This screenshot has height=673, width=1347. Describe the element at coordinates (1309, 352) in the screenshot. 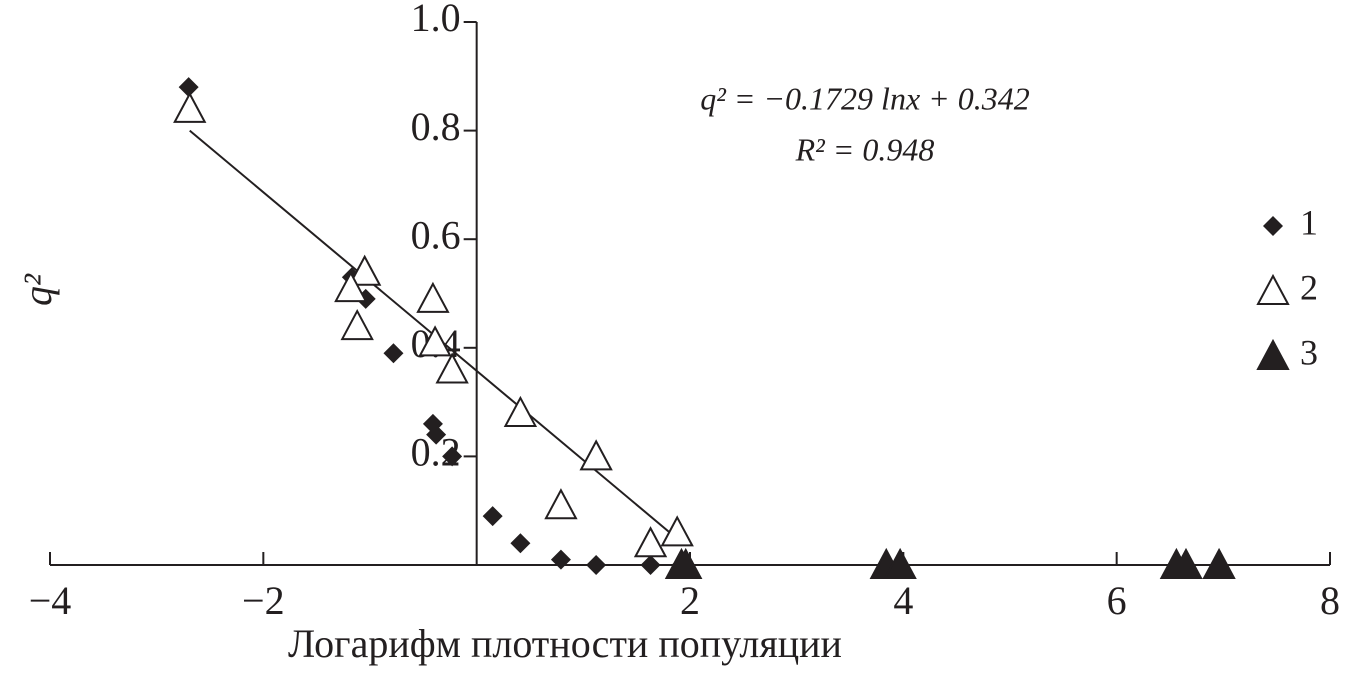

I see `legend-label: 3` at that location.